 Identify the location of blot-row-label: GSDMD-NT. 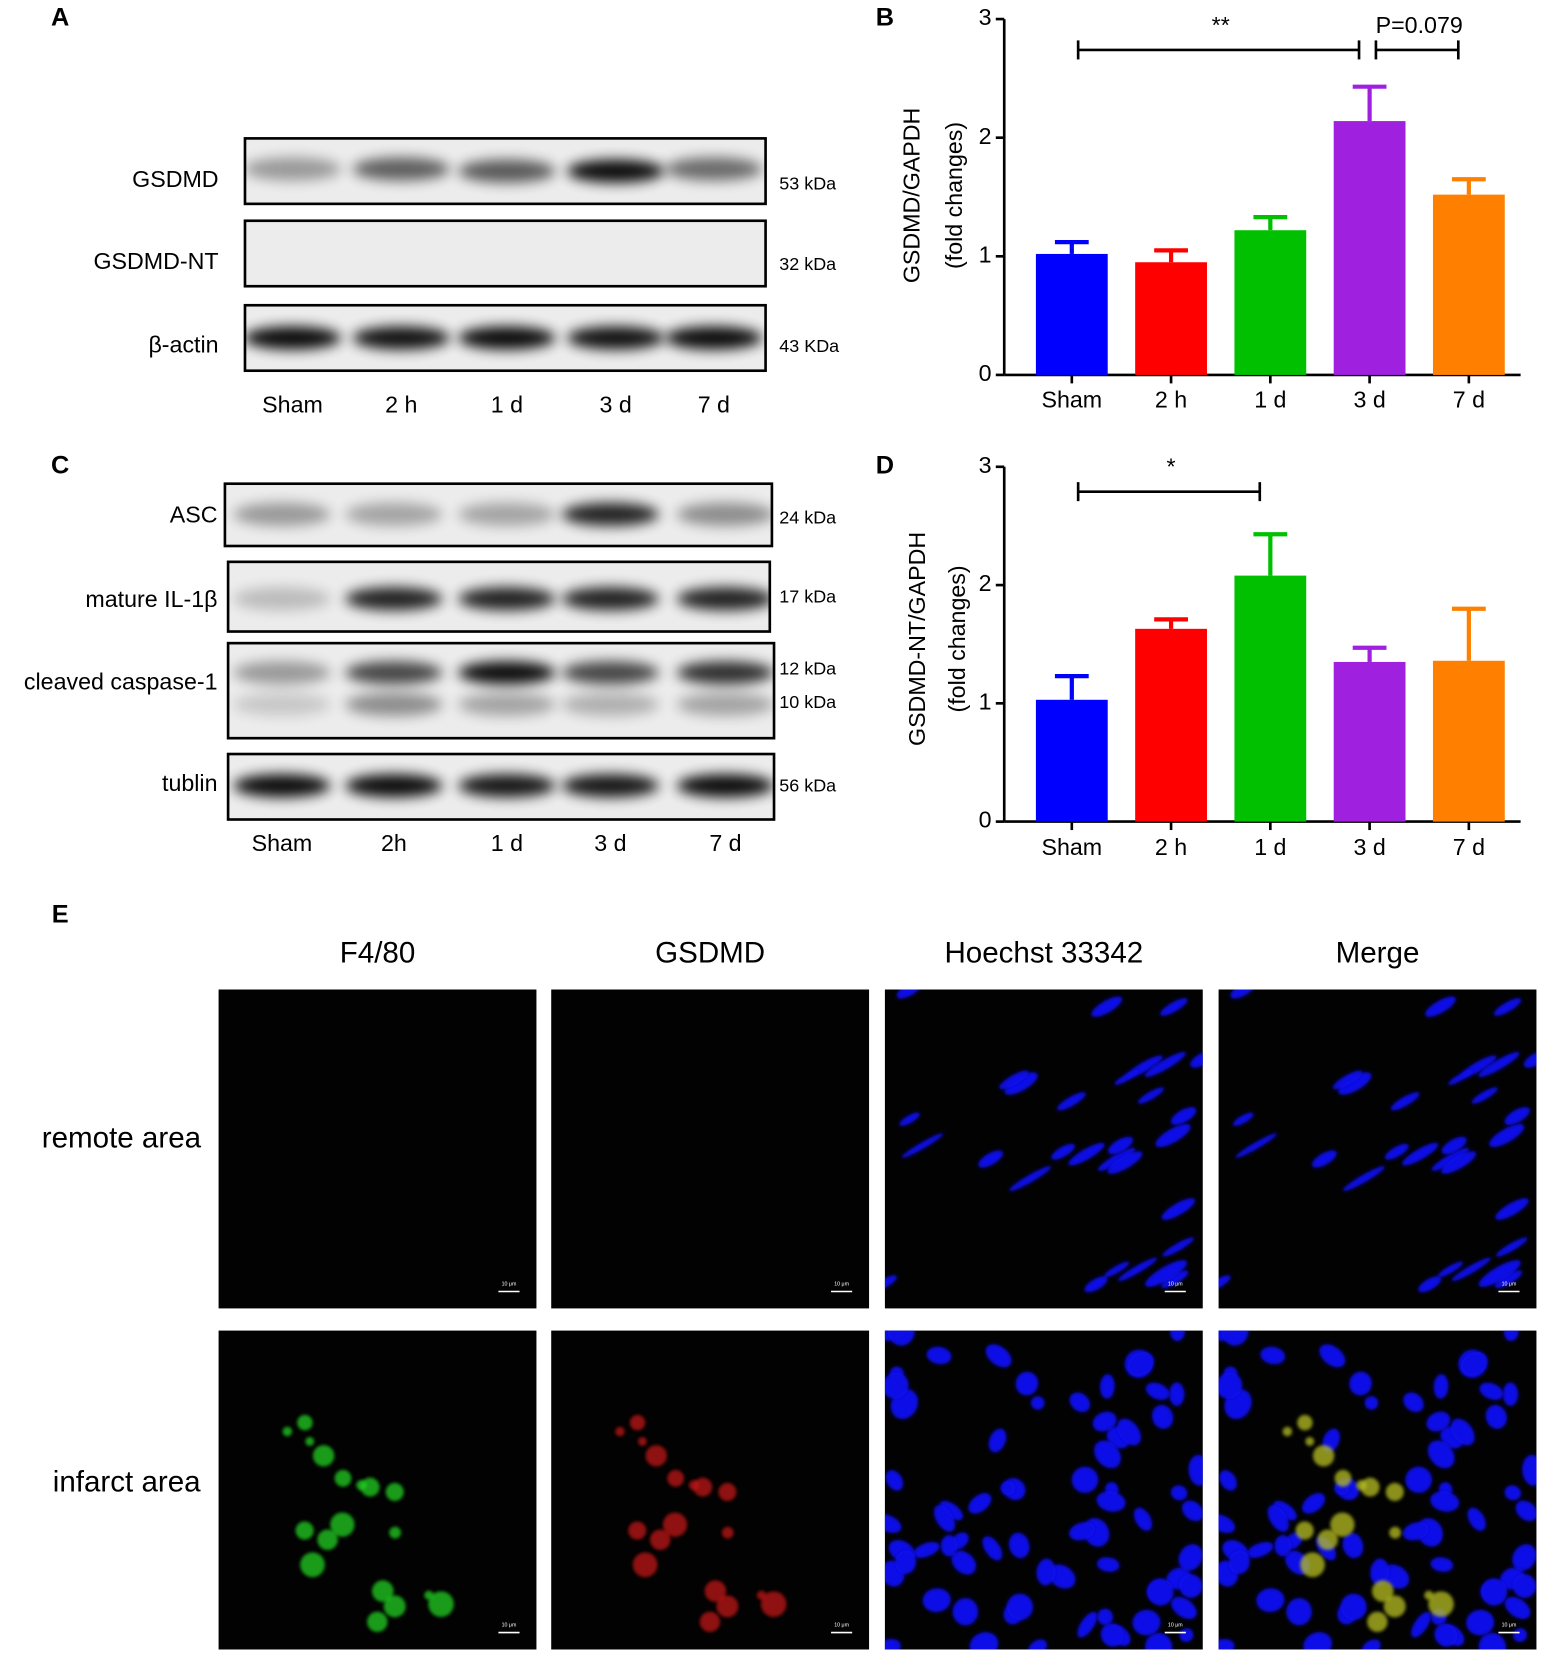
(155, 261).